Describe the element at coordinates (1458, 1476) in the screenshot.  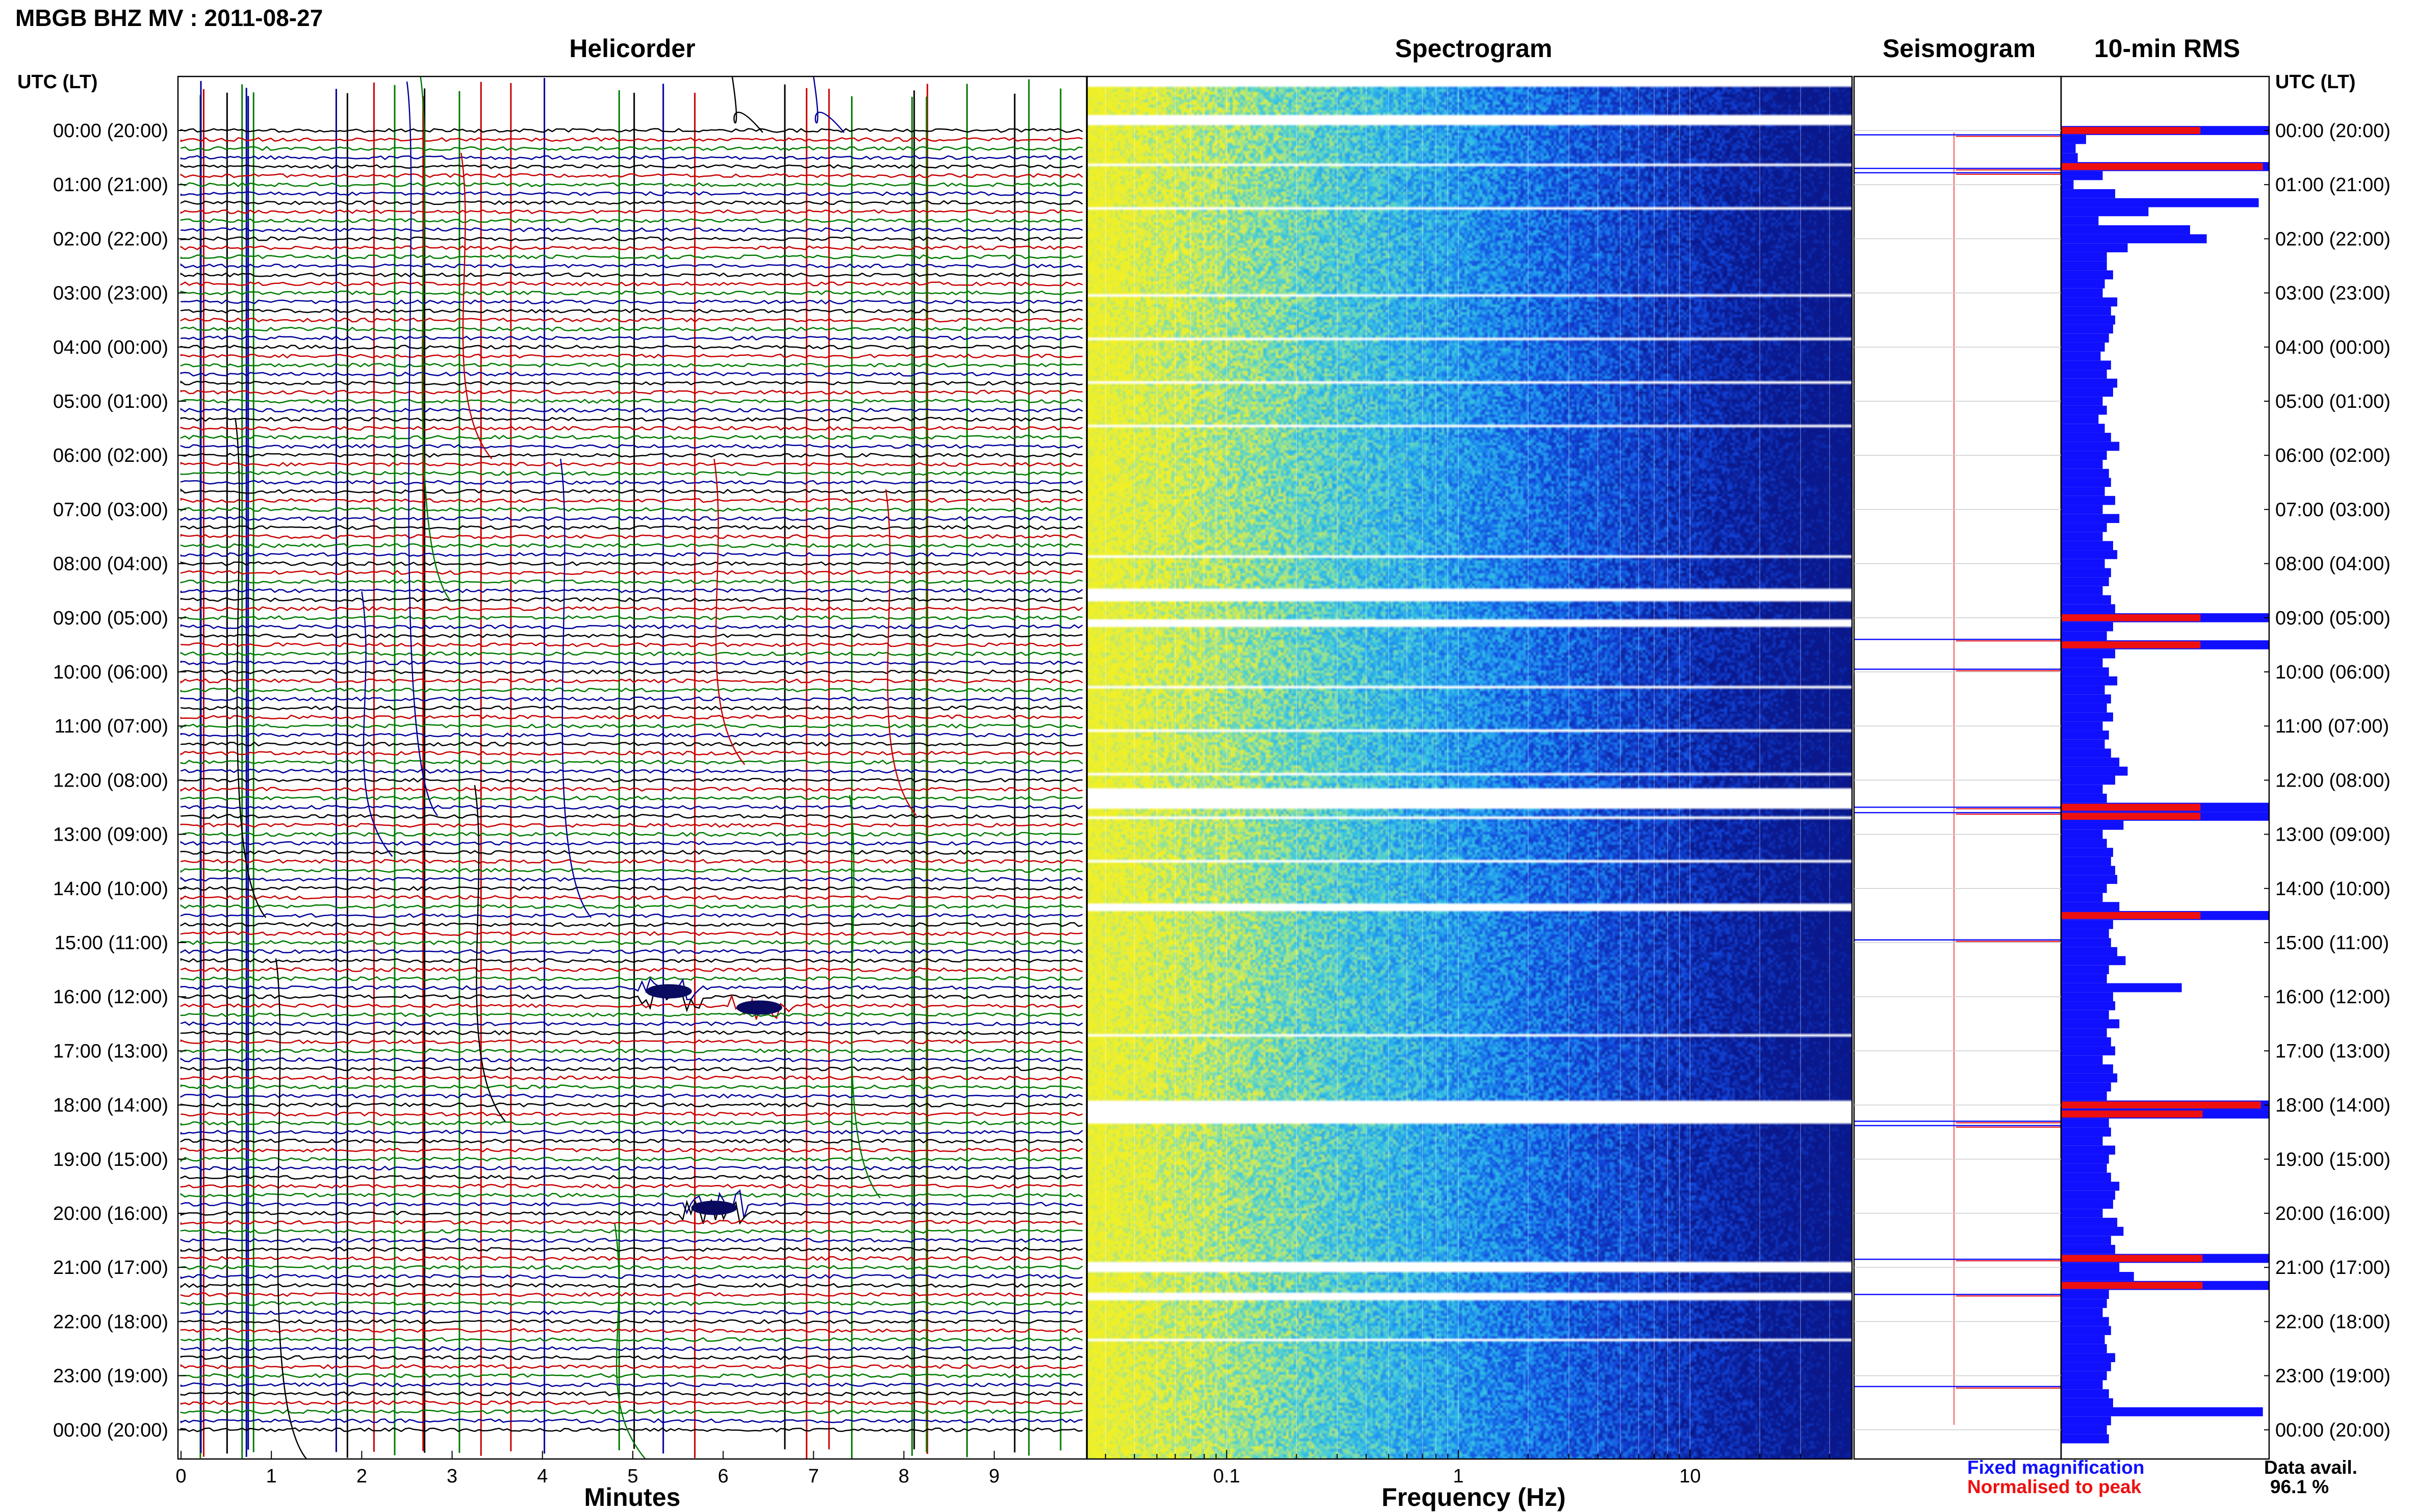
I see `spectrogram-tick-label: 1` at that location.